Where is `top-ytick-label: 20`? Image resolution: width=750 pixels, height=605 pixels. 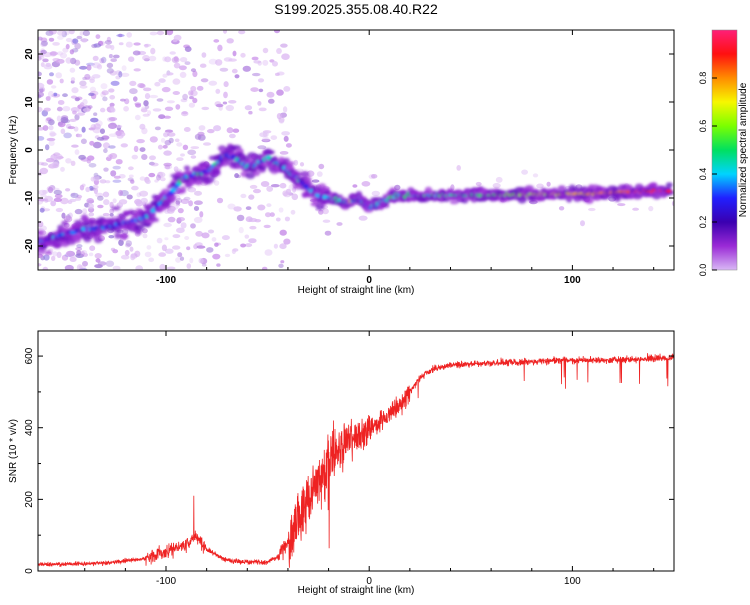
top-ytick-label: 20 is located at coordinates (29, 54).